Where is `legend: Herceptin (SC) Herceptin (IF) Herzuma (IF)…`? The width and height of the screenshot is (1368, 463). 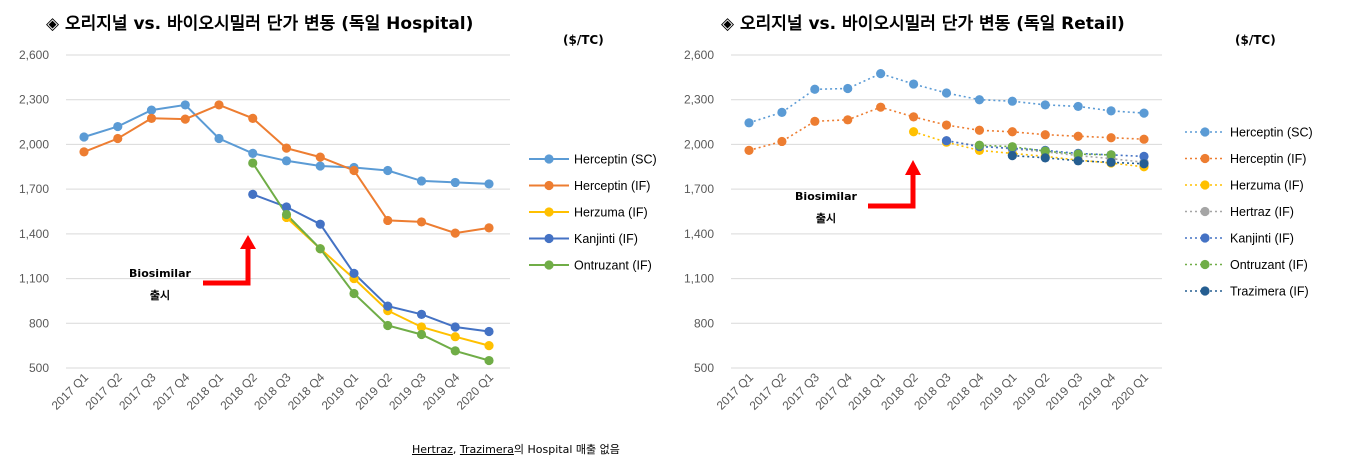 legend: Herceptin (SC) Herceptin (IF) Herzuma (IF)… is located at coordinates (1249, 212).